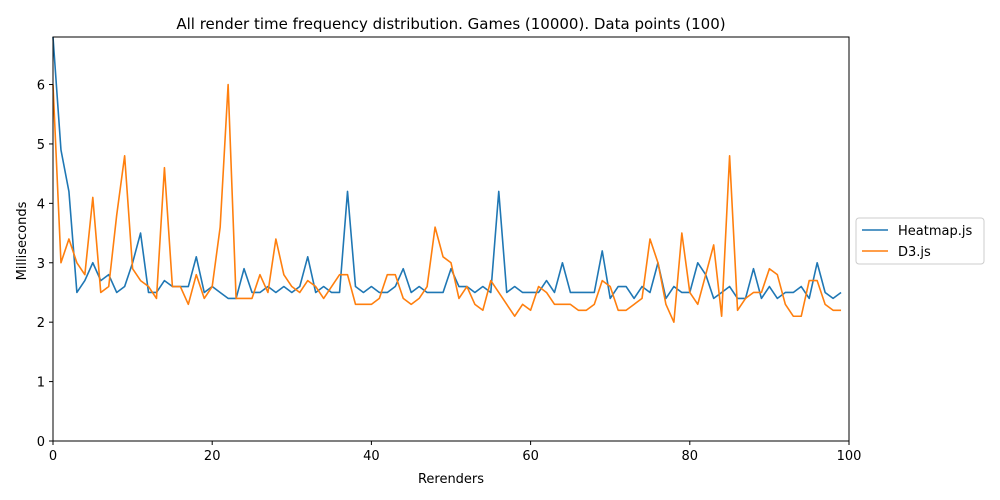 This screenshot has width=1000, height=500. Describe the element at coordinates (690, 456) in the screenshot. I see `x-tick-label: 80` at that location.